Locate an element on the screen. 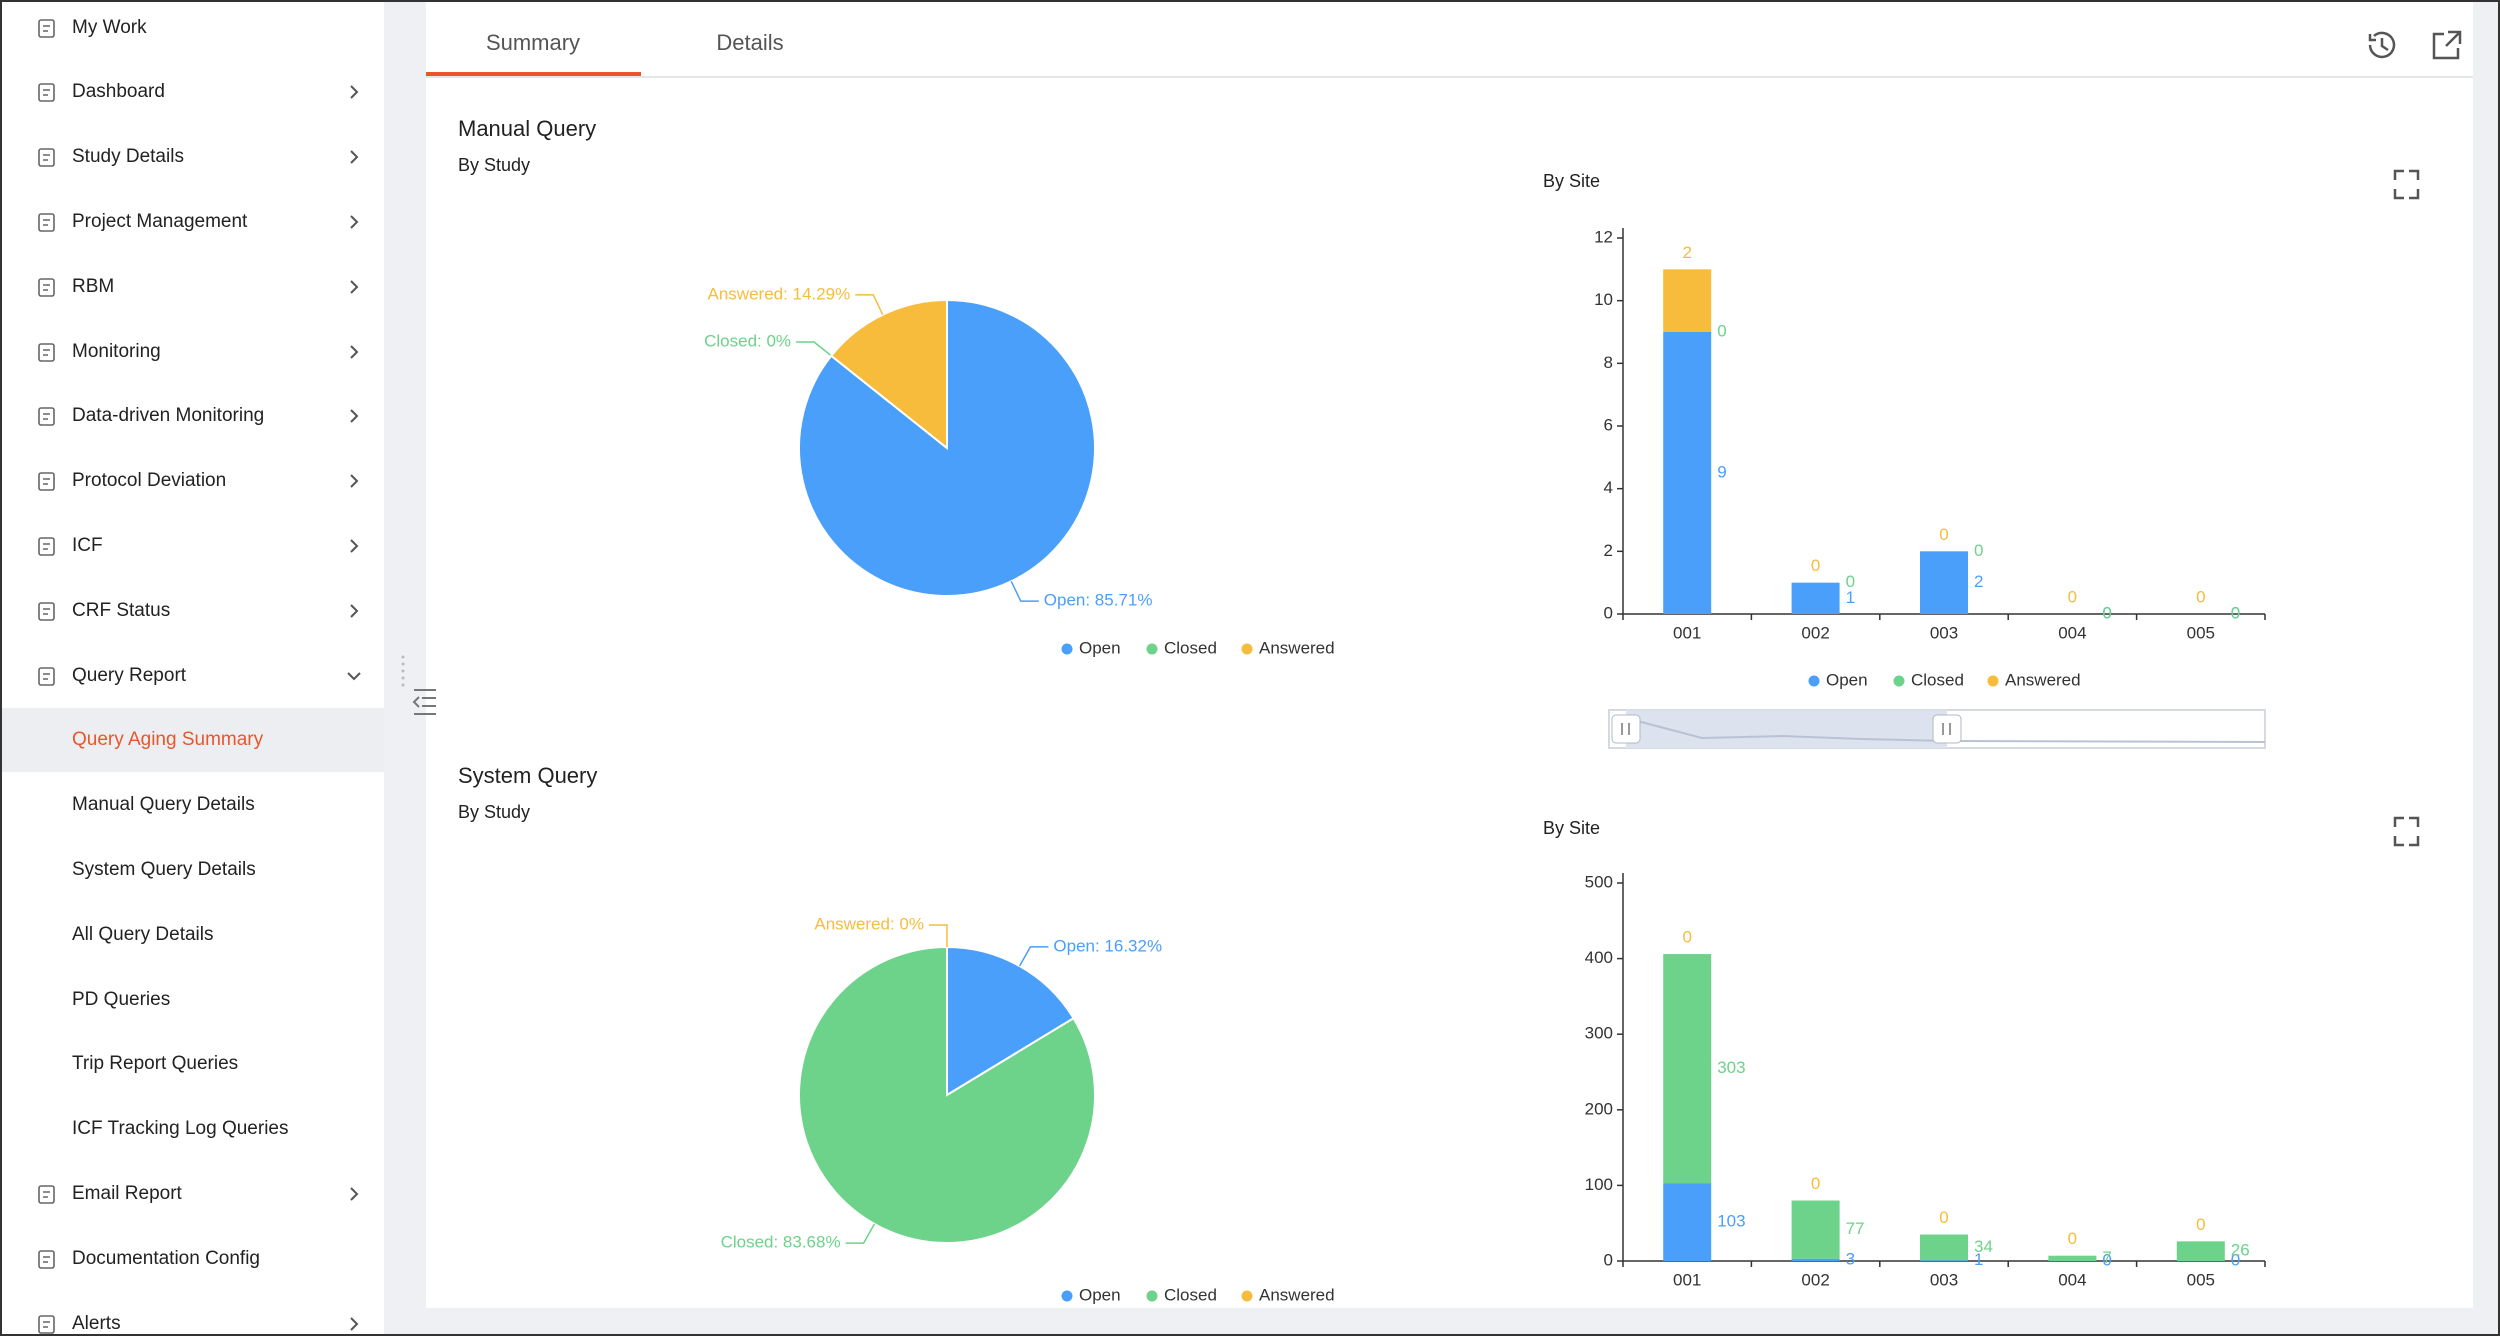 Image resolution: width=2500 pixels, height=1336 pixels. nav-item: CRF Status is located at coordinates (193, 611).